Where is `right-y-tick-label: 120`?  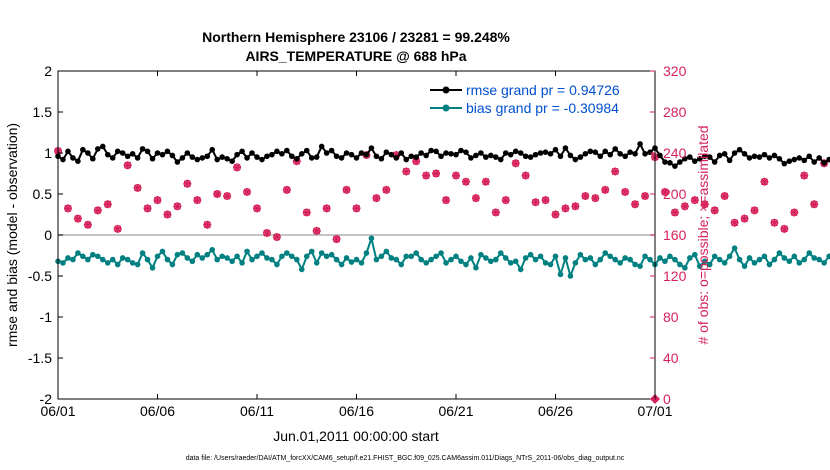 right-y-tick-label: 120 is located at coordinates (675, 276).